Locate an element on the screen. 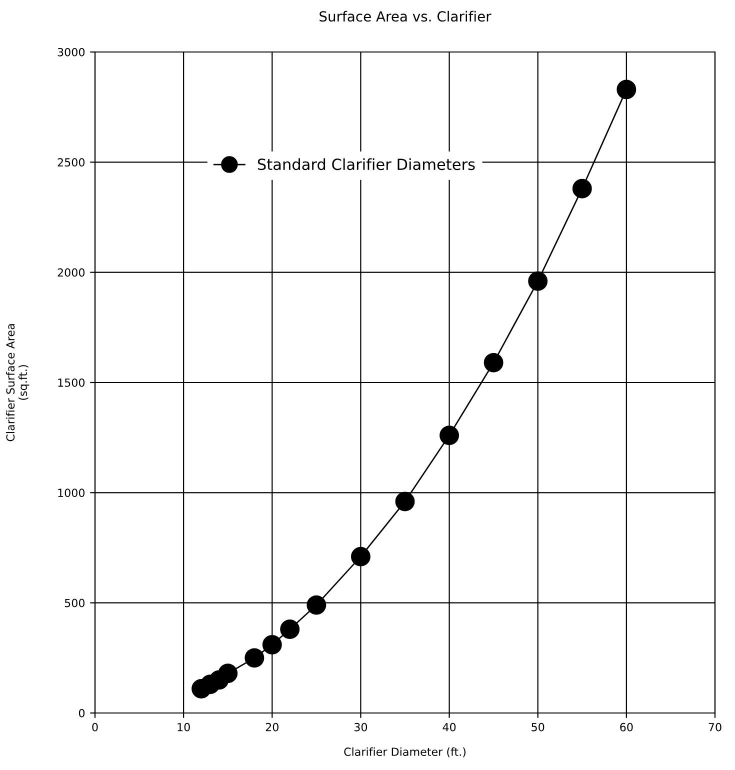 The width and height of the screenshot is (735, 770). chart-title: Surface Area vs. Clarifier is located at coordinates (406, 16).